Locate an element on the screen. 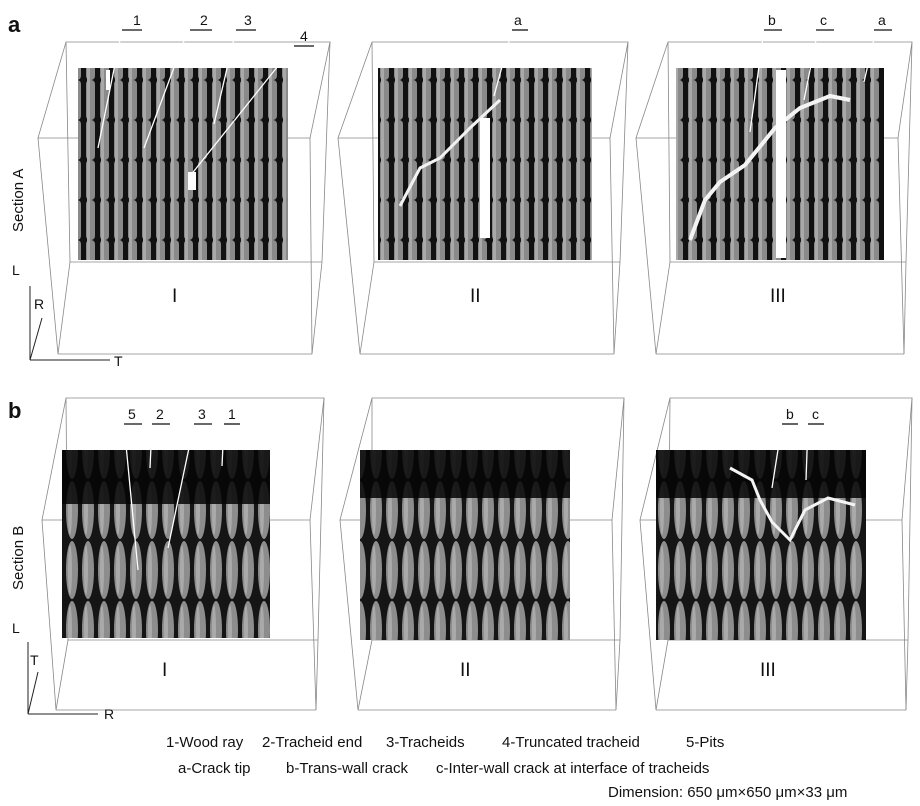 The width and height of the screenshot is (920, 806). panel-a-axes is located at coordinates (69, 323).